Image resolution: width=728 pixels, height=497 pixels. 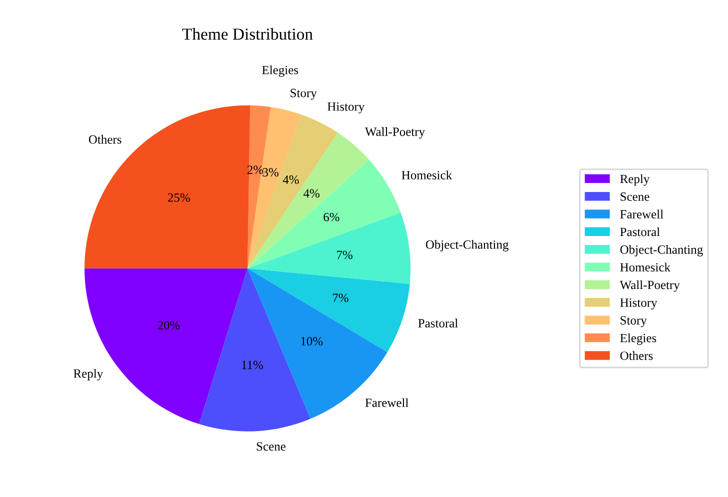 I want to click on data-label: 3%, so click(x=270, y=172).